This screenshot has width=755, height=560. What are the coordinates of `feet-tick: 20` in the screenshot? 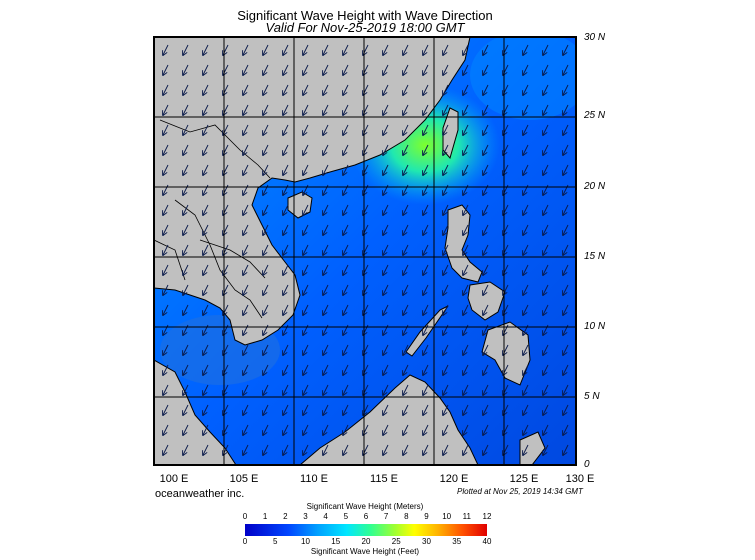 It's located at (366, 541).